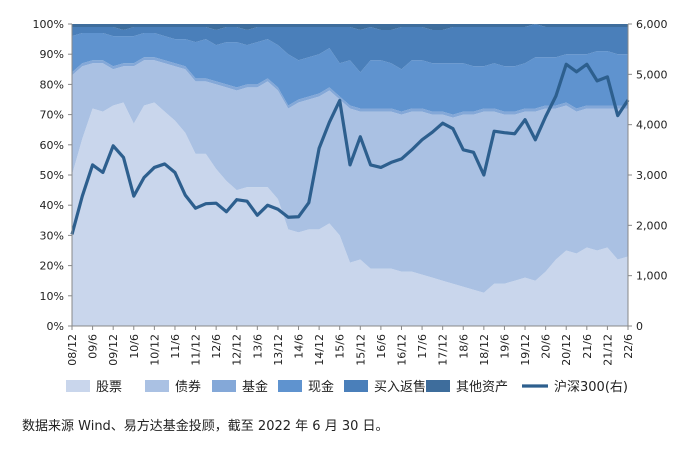  Describe the element at coordinates (278, 350) in the screenshot. I see `x-tick-label: 13/12` at that location.